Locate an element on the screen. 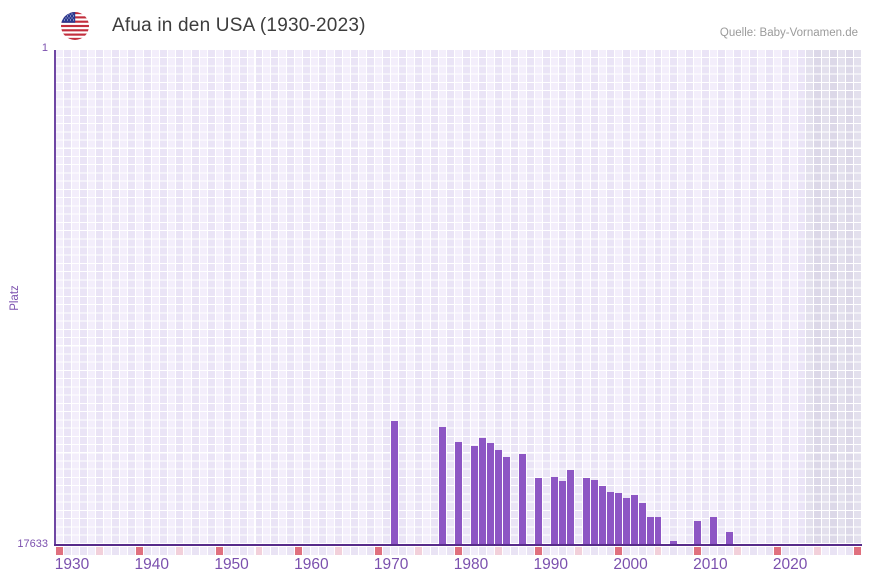  y-tick-top: 1 is located at coordinates (44, 48).